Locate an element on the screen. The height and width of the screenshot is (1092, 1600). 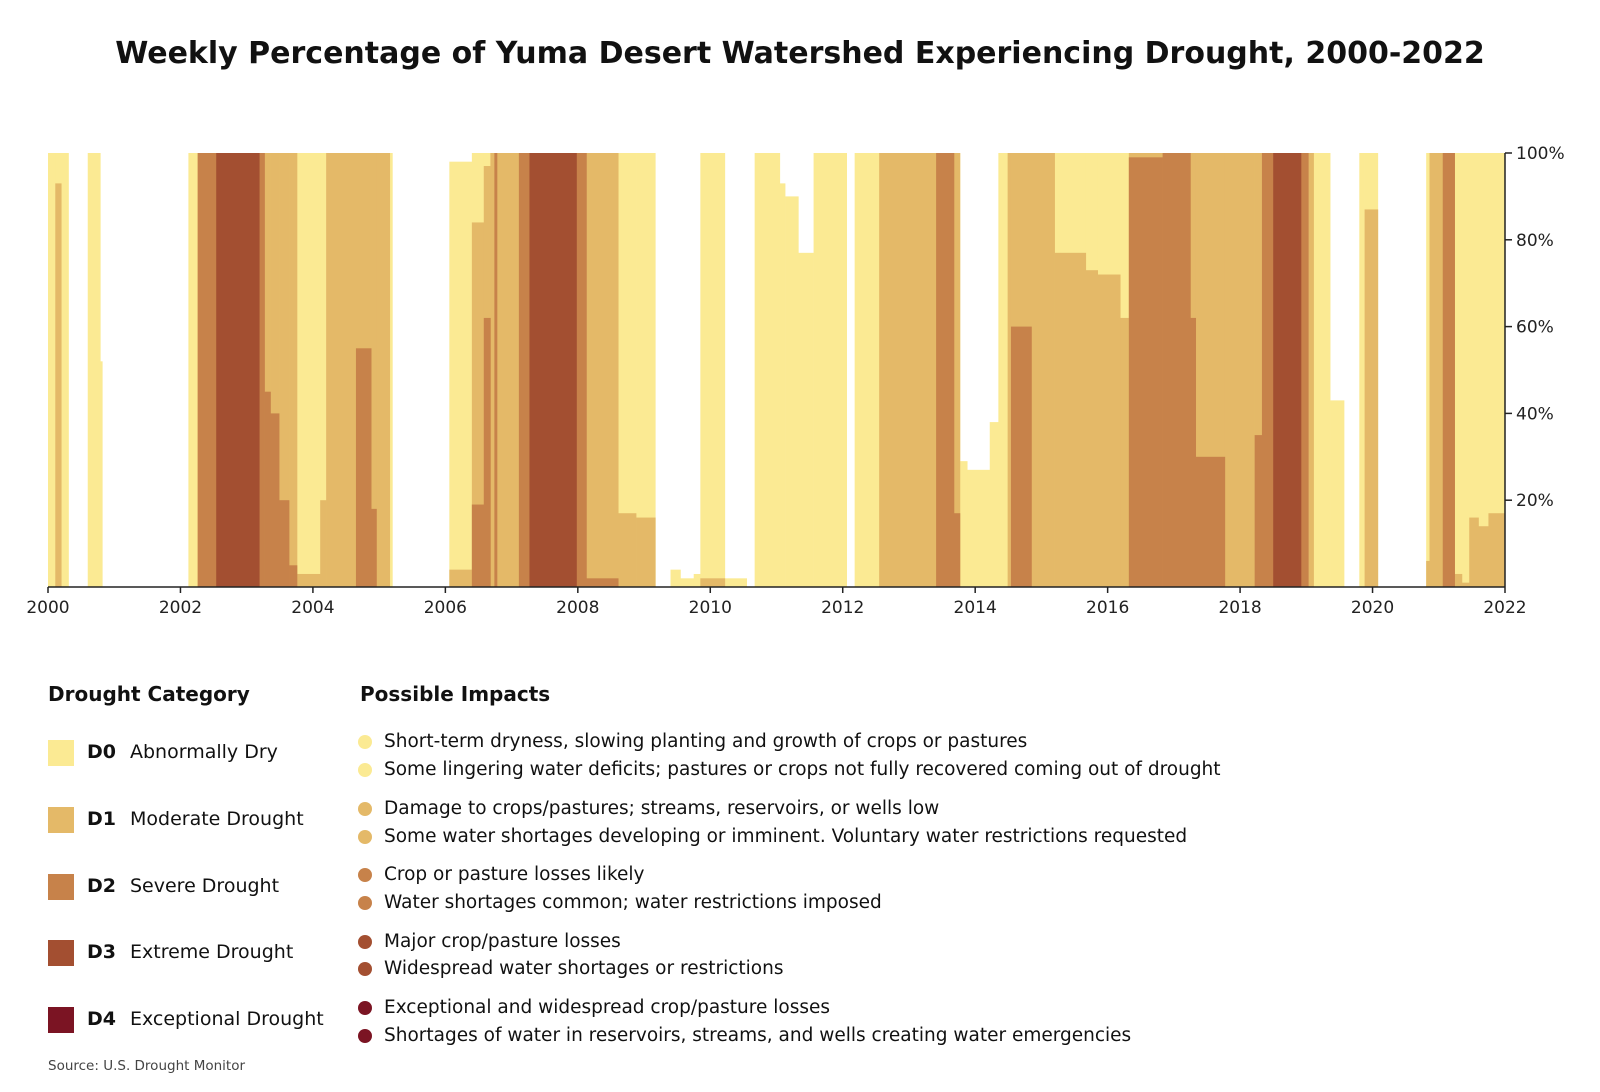
y-tick-label: 20% is located at coordinates (1535, 501).